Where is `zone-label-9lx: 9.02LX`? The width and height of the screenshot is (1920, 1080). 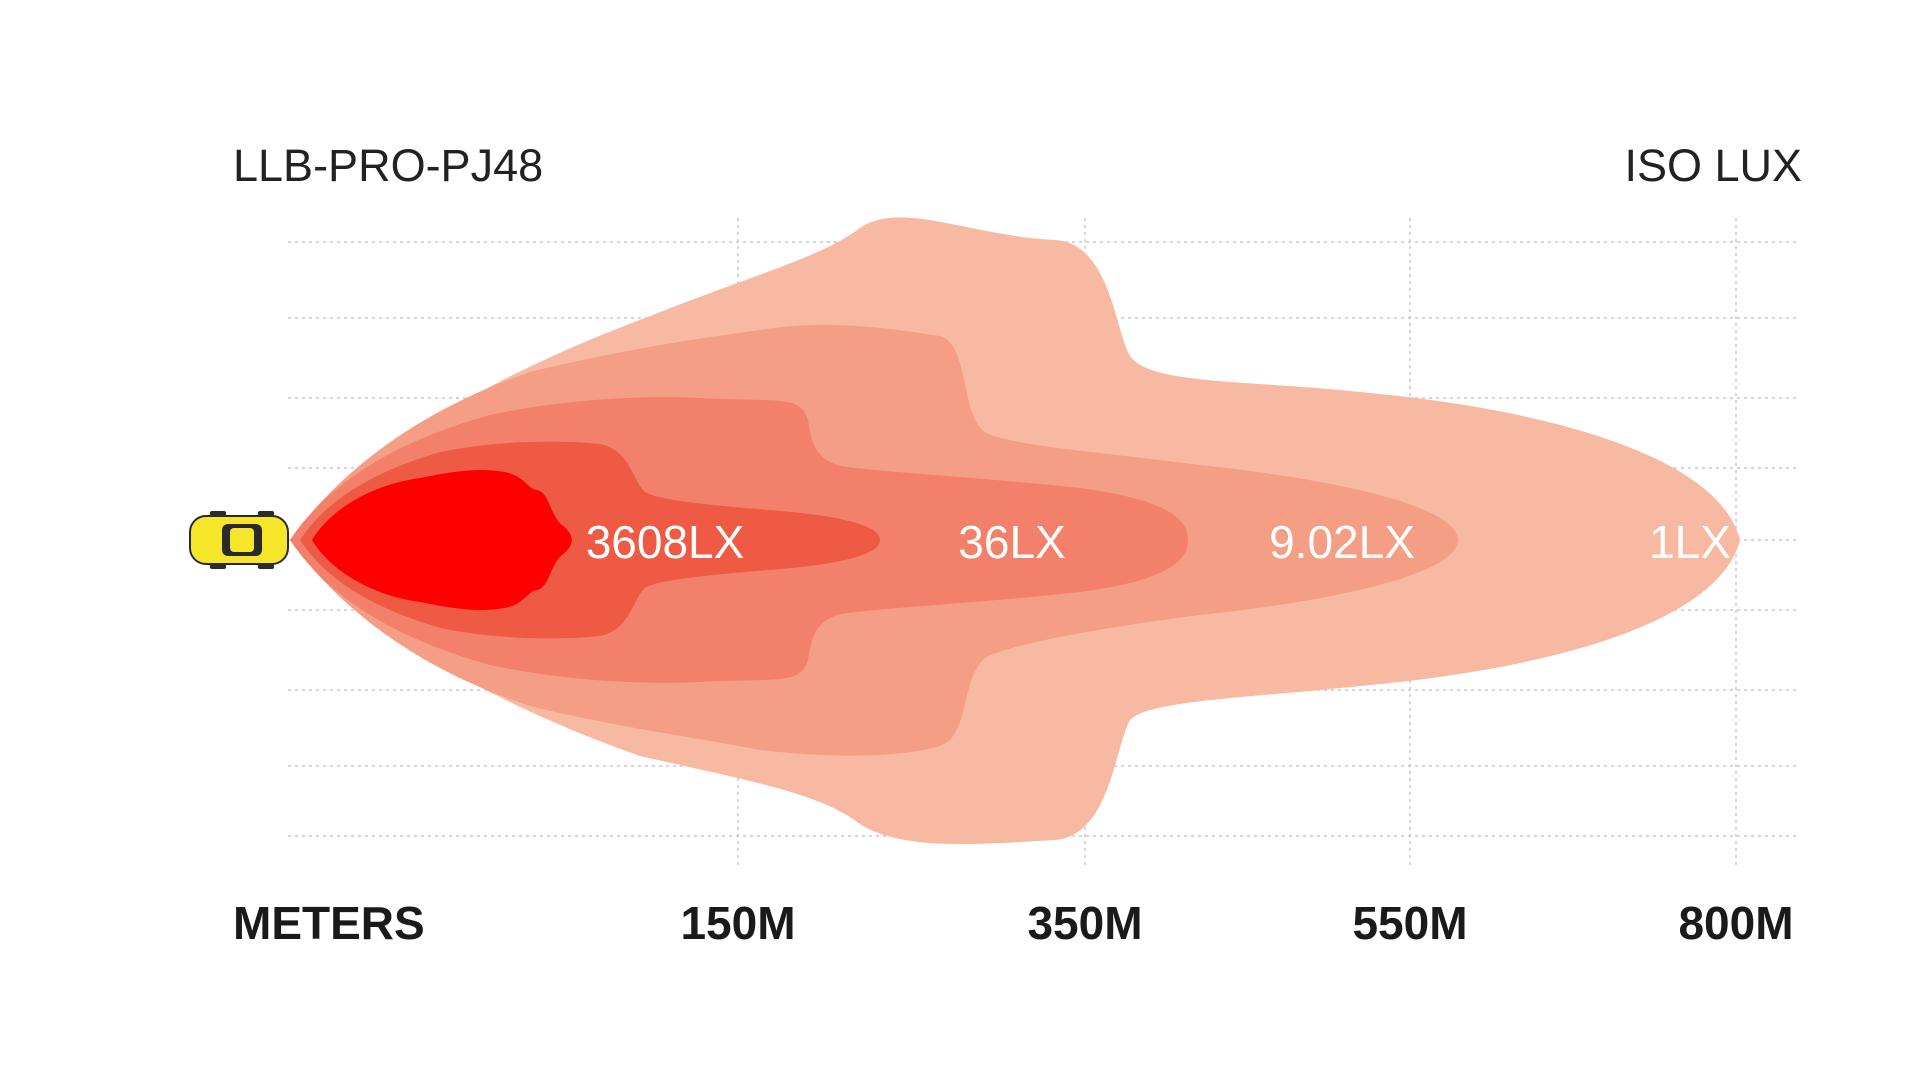 zone-label-9lx: 9.02LX is located at coordinates (1342, 542).